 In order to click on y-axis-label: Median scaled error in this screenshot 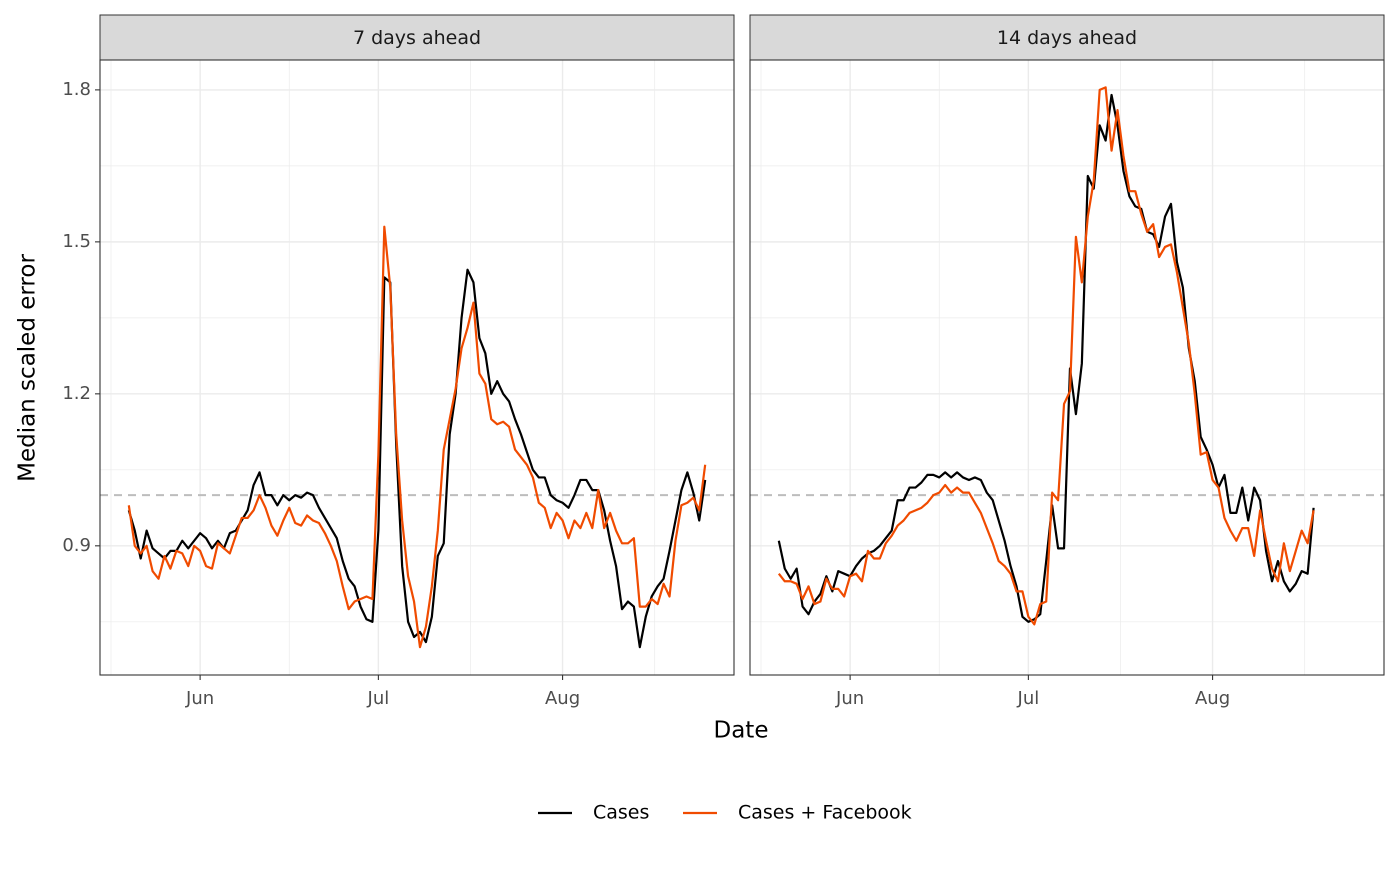, I will do `click(28, 368)`.